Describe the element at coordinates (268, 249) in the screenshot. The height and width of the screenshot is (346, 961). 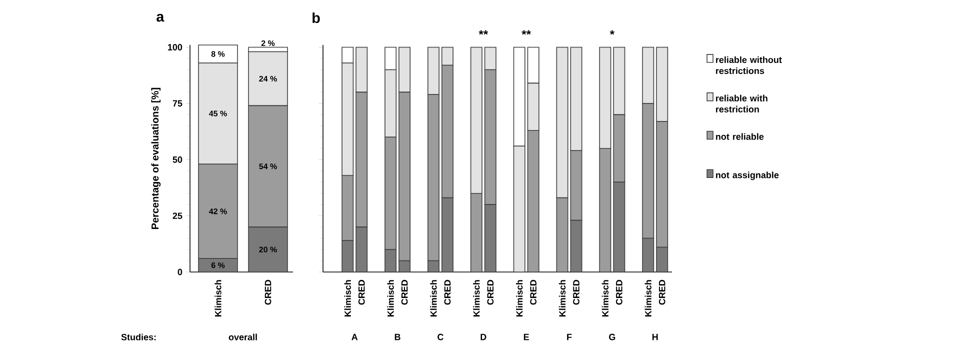
I see `data-label: 20 %` at that location.